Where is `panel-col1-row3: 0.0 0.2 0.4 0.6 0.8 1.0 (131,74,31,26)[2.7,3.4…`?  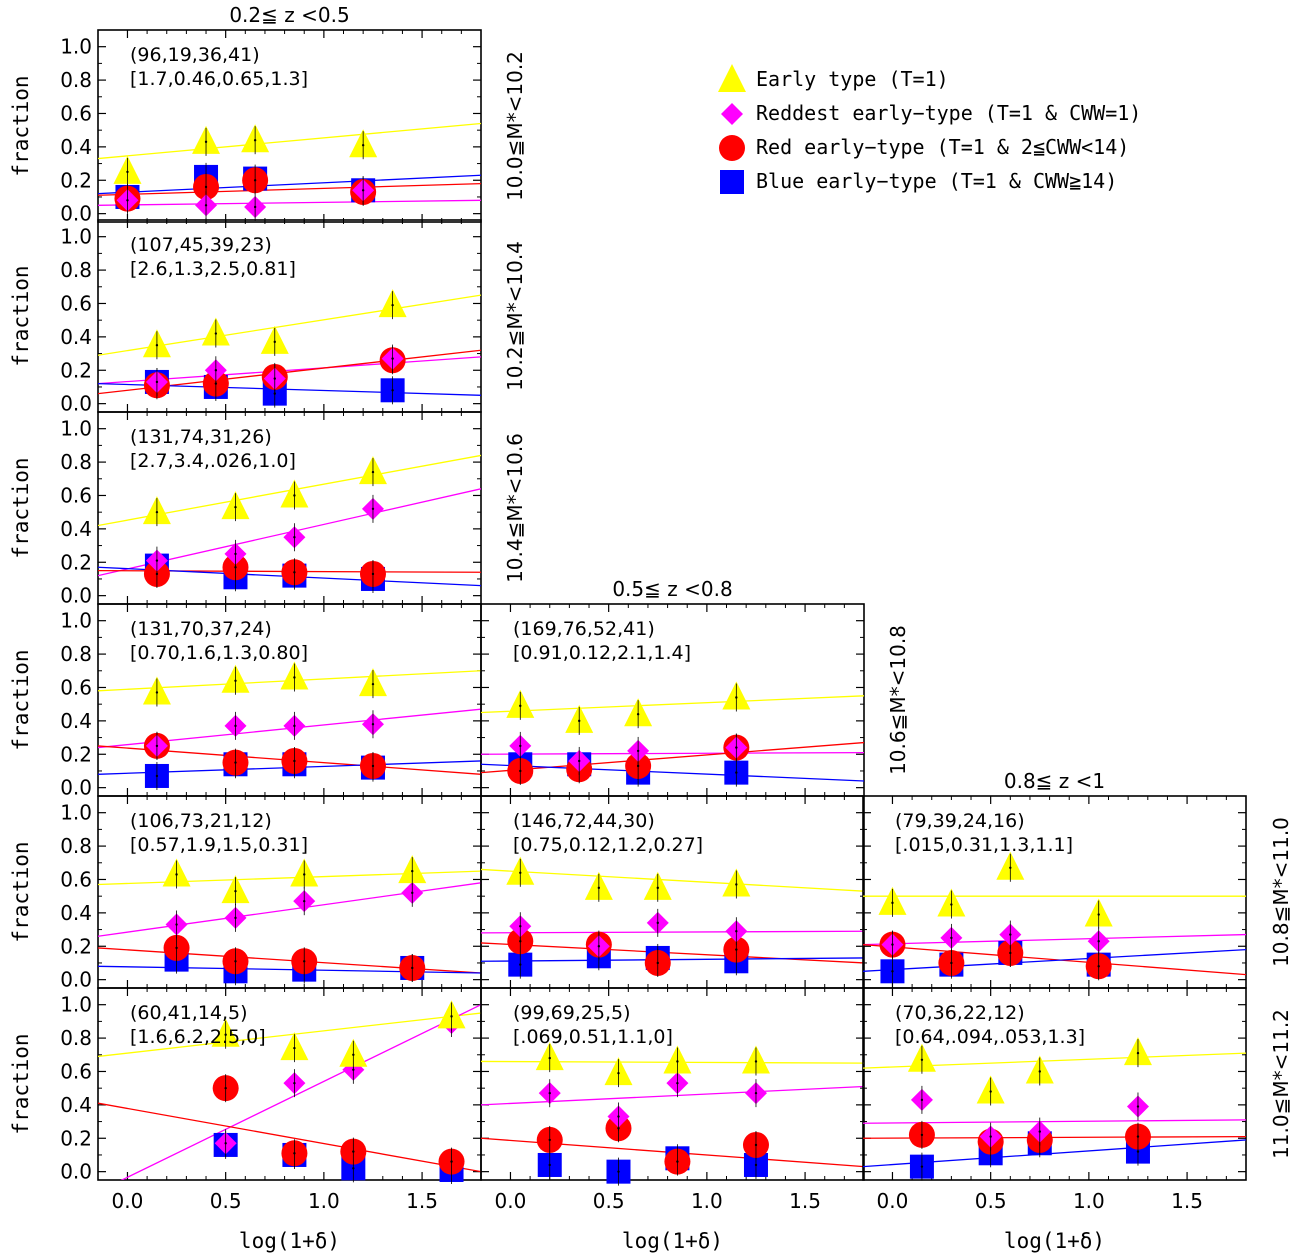 panel-col1-row3: 0.0 0.2 0.4 0.6 0.8 1.0 (131,74,31,26)[2.7,3.4… is located at coordinates (245, 509).